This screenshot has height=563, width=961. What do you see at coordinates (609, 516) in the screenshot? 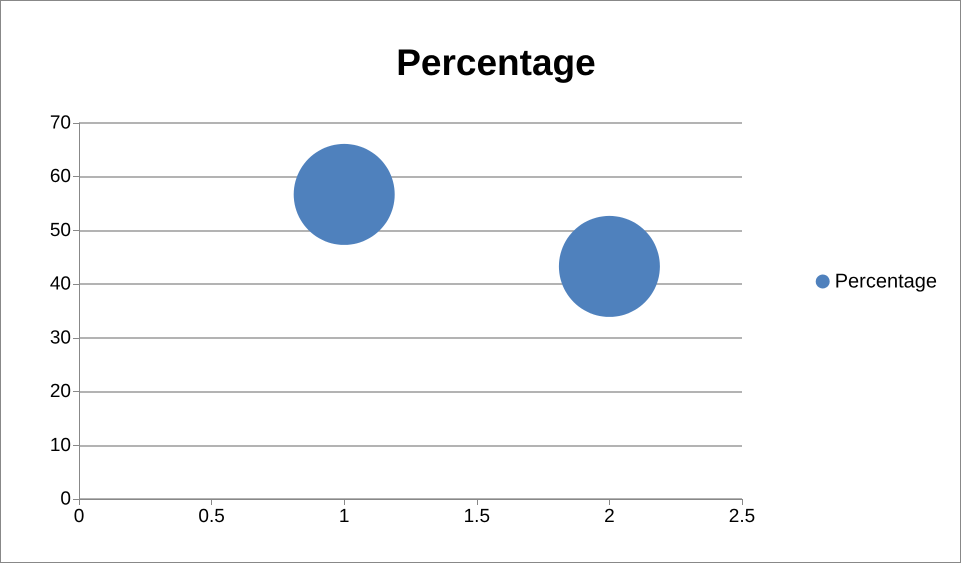
I see `x-tick-label: 2` at bounding box center [609, 516].